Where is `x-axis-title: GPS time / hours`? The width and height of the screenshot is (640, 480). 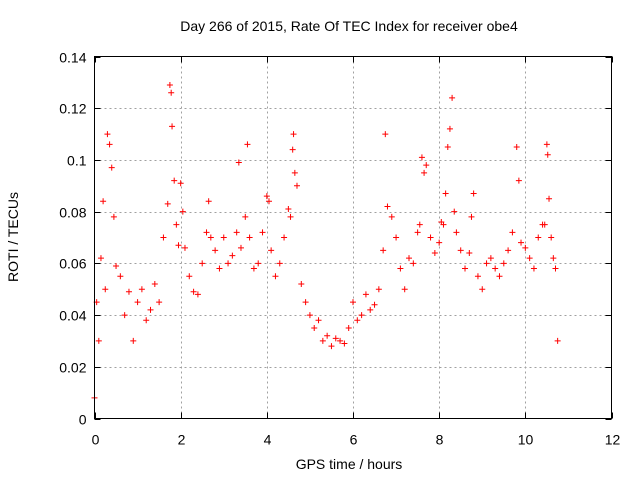
x-axis-title: GPS time / hours is located at coordinates (349, 464).